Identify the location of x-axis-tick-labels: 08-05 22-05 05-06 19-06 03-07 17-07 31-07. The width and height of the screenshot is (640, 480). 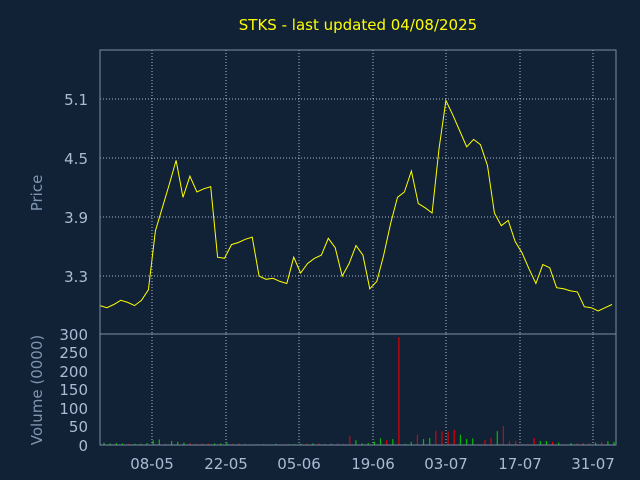
(372, 464).